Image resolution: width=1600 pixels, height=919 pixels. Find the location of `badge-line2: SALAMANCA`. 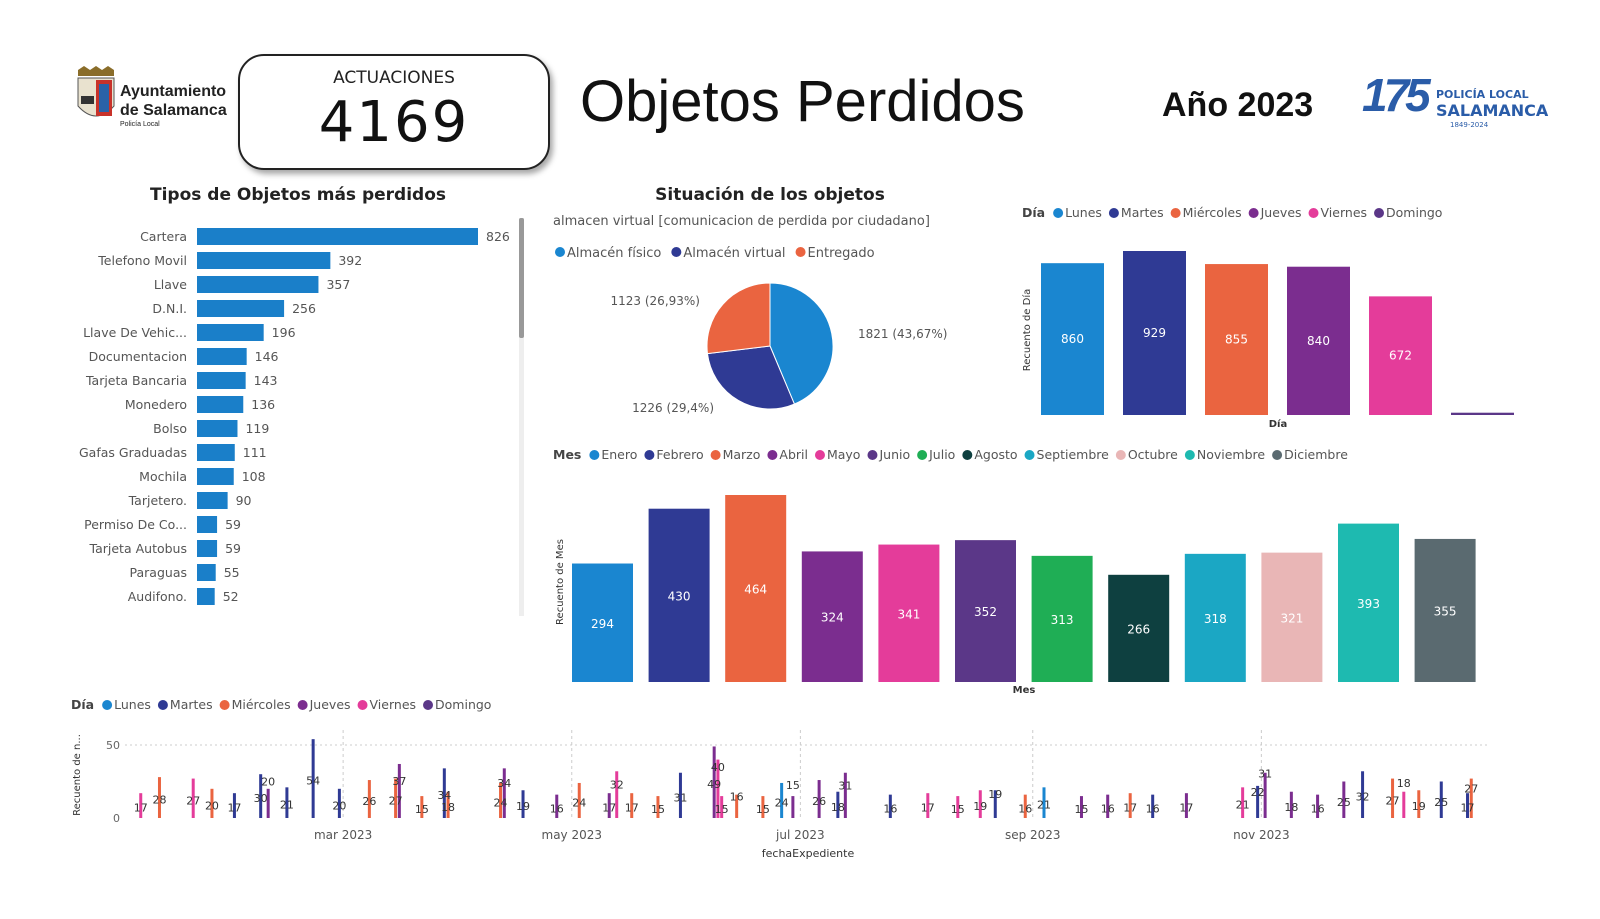

badge-line2: SALAMANCA is located at coordinates (1492, 110).